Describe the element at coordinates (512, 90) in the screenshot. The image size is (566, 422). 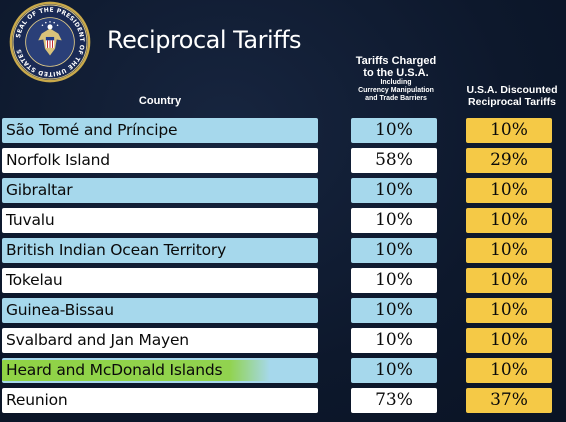
I see `discount-header-line-1: U.S.A. Discounted` at that location.